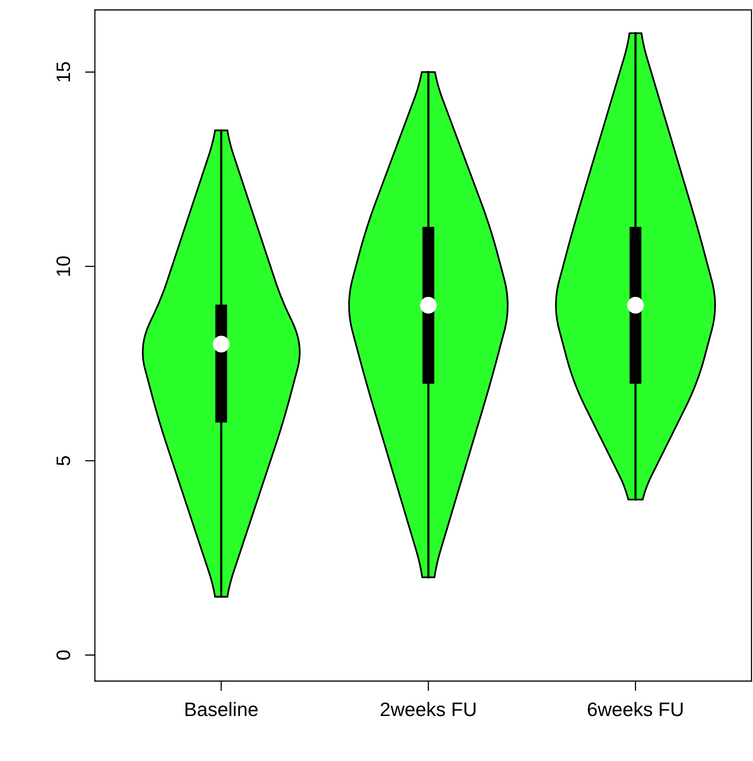 This screenshot has height=761, width=753. Describe the element at coordinates (63, 266) in the screenshot. I see `y-tick-label: 10` at that location.